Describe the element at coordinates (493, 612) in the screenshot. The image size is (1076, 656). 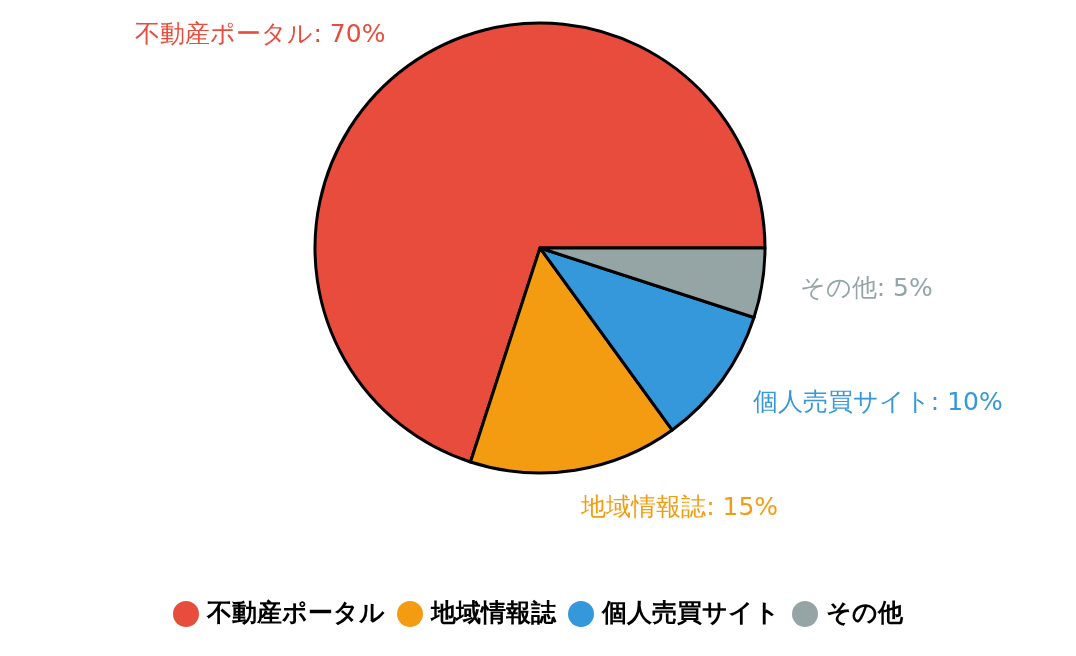
I see `legend-label: 地域情報誌` at that location.